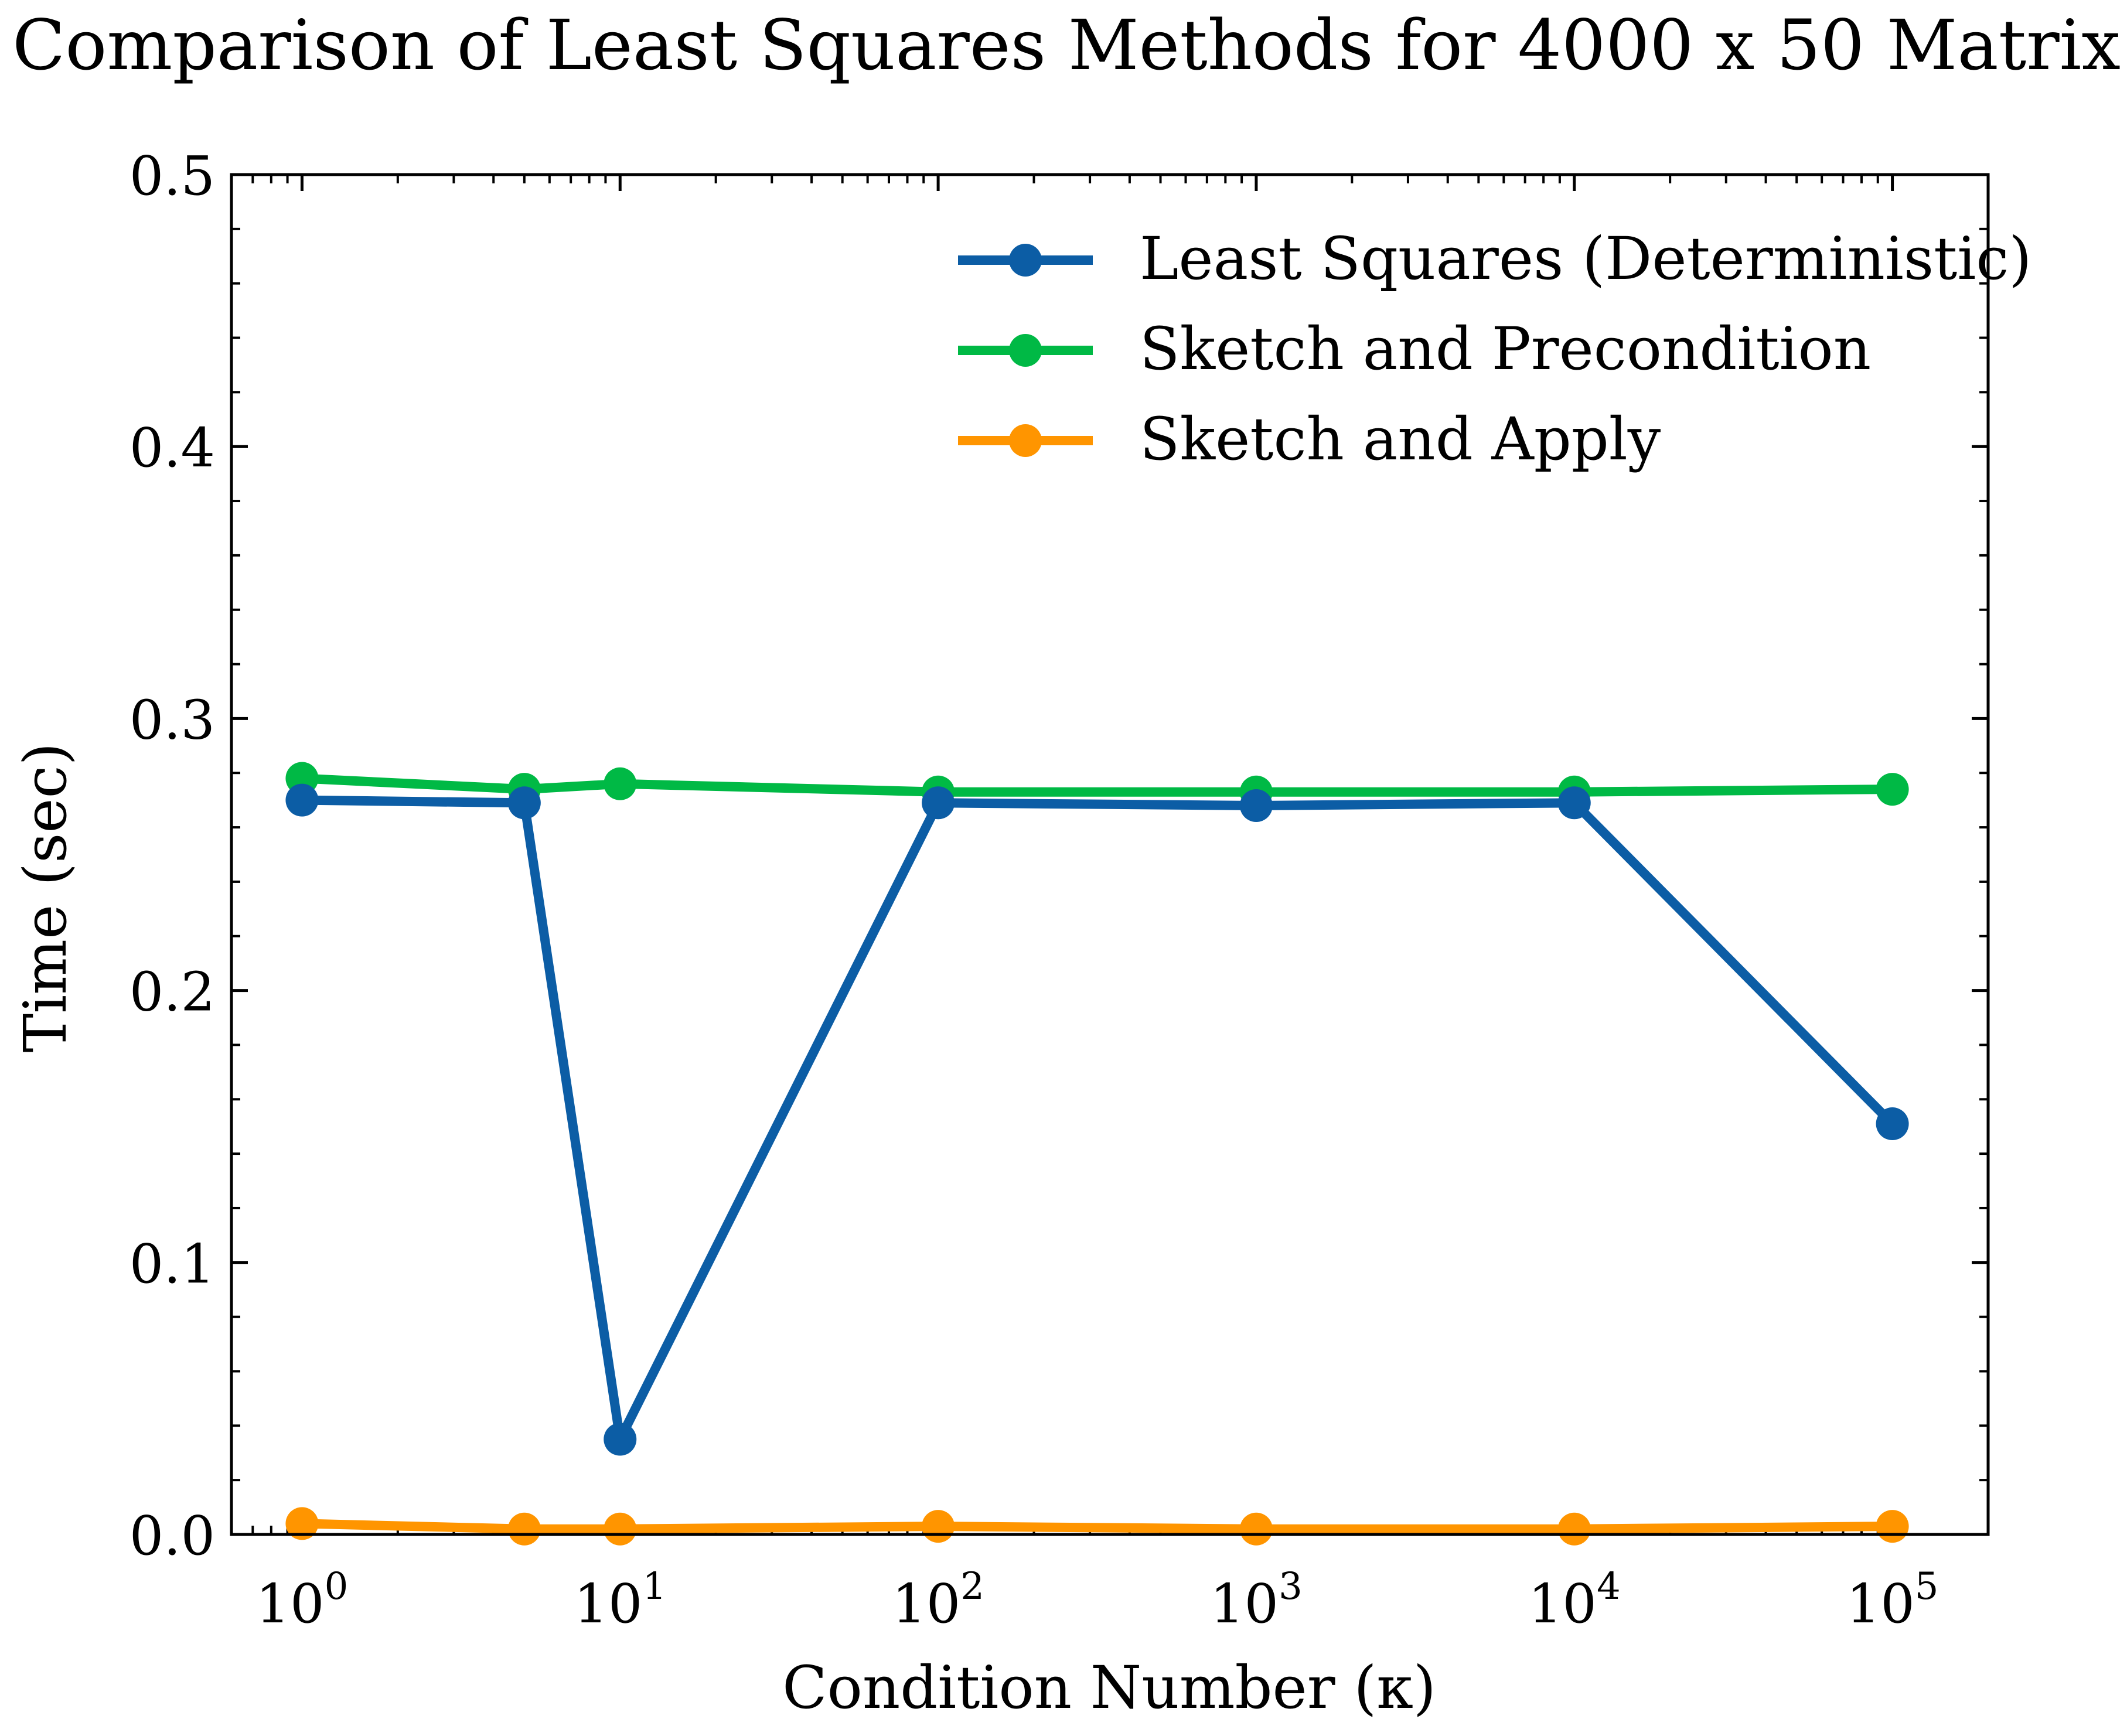  I want to click on x-tick-label: 10³, so click(1256, 1600).